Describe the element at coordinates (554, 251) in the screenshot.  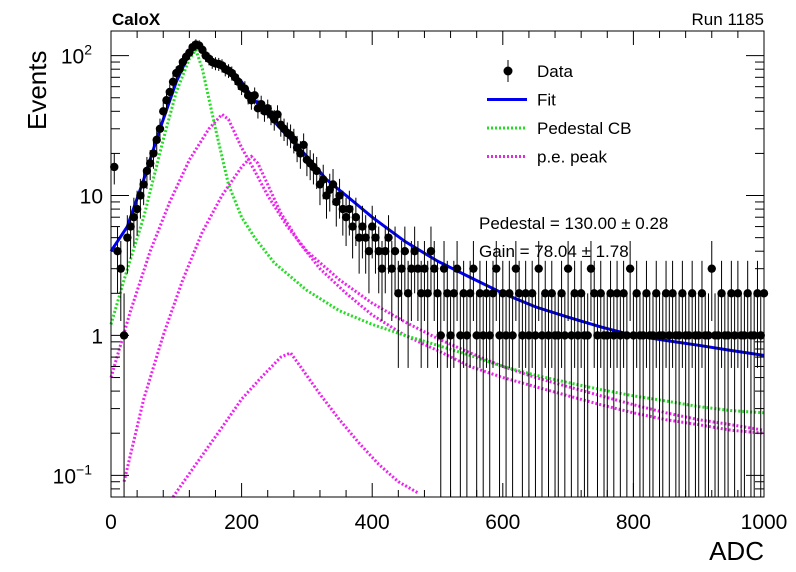
I see `fit-stat-line: Gain = 78.04 ± 1.78` at that location.